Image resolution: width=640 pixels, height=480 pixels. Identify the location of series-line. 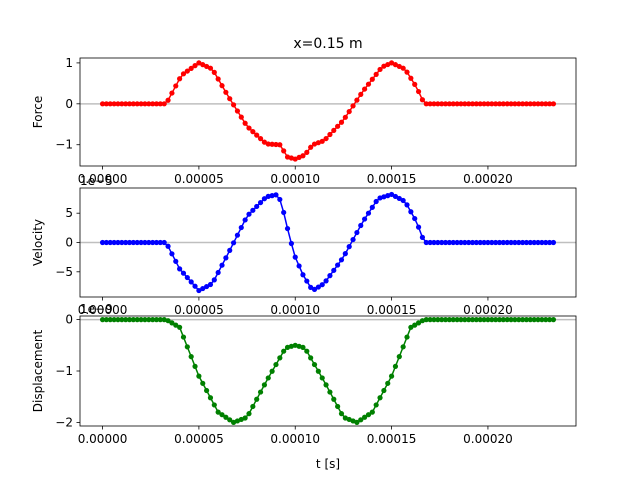
(328, 111).